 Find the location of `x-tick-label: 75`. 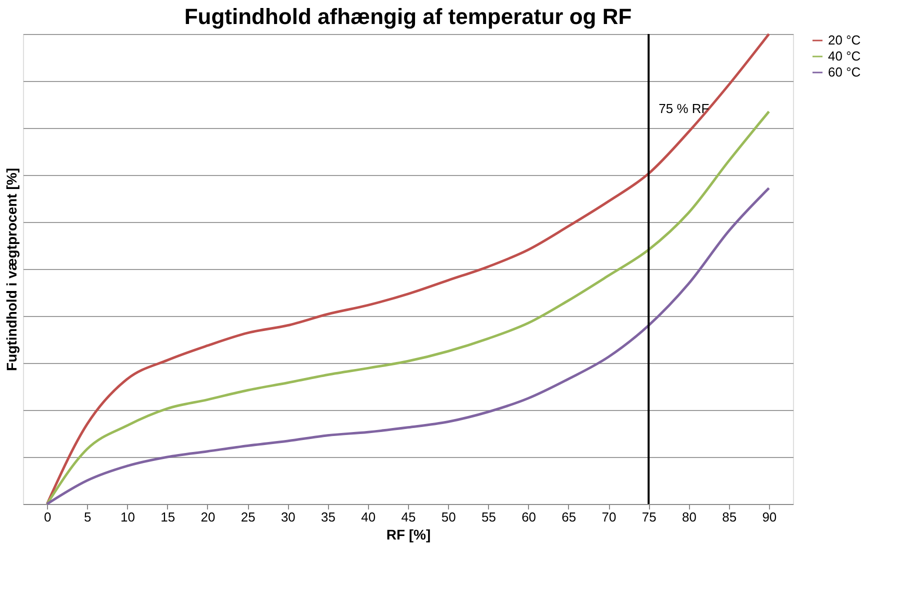

x-tick-label: 75 is located at coordinates (649, 517).